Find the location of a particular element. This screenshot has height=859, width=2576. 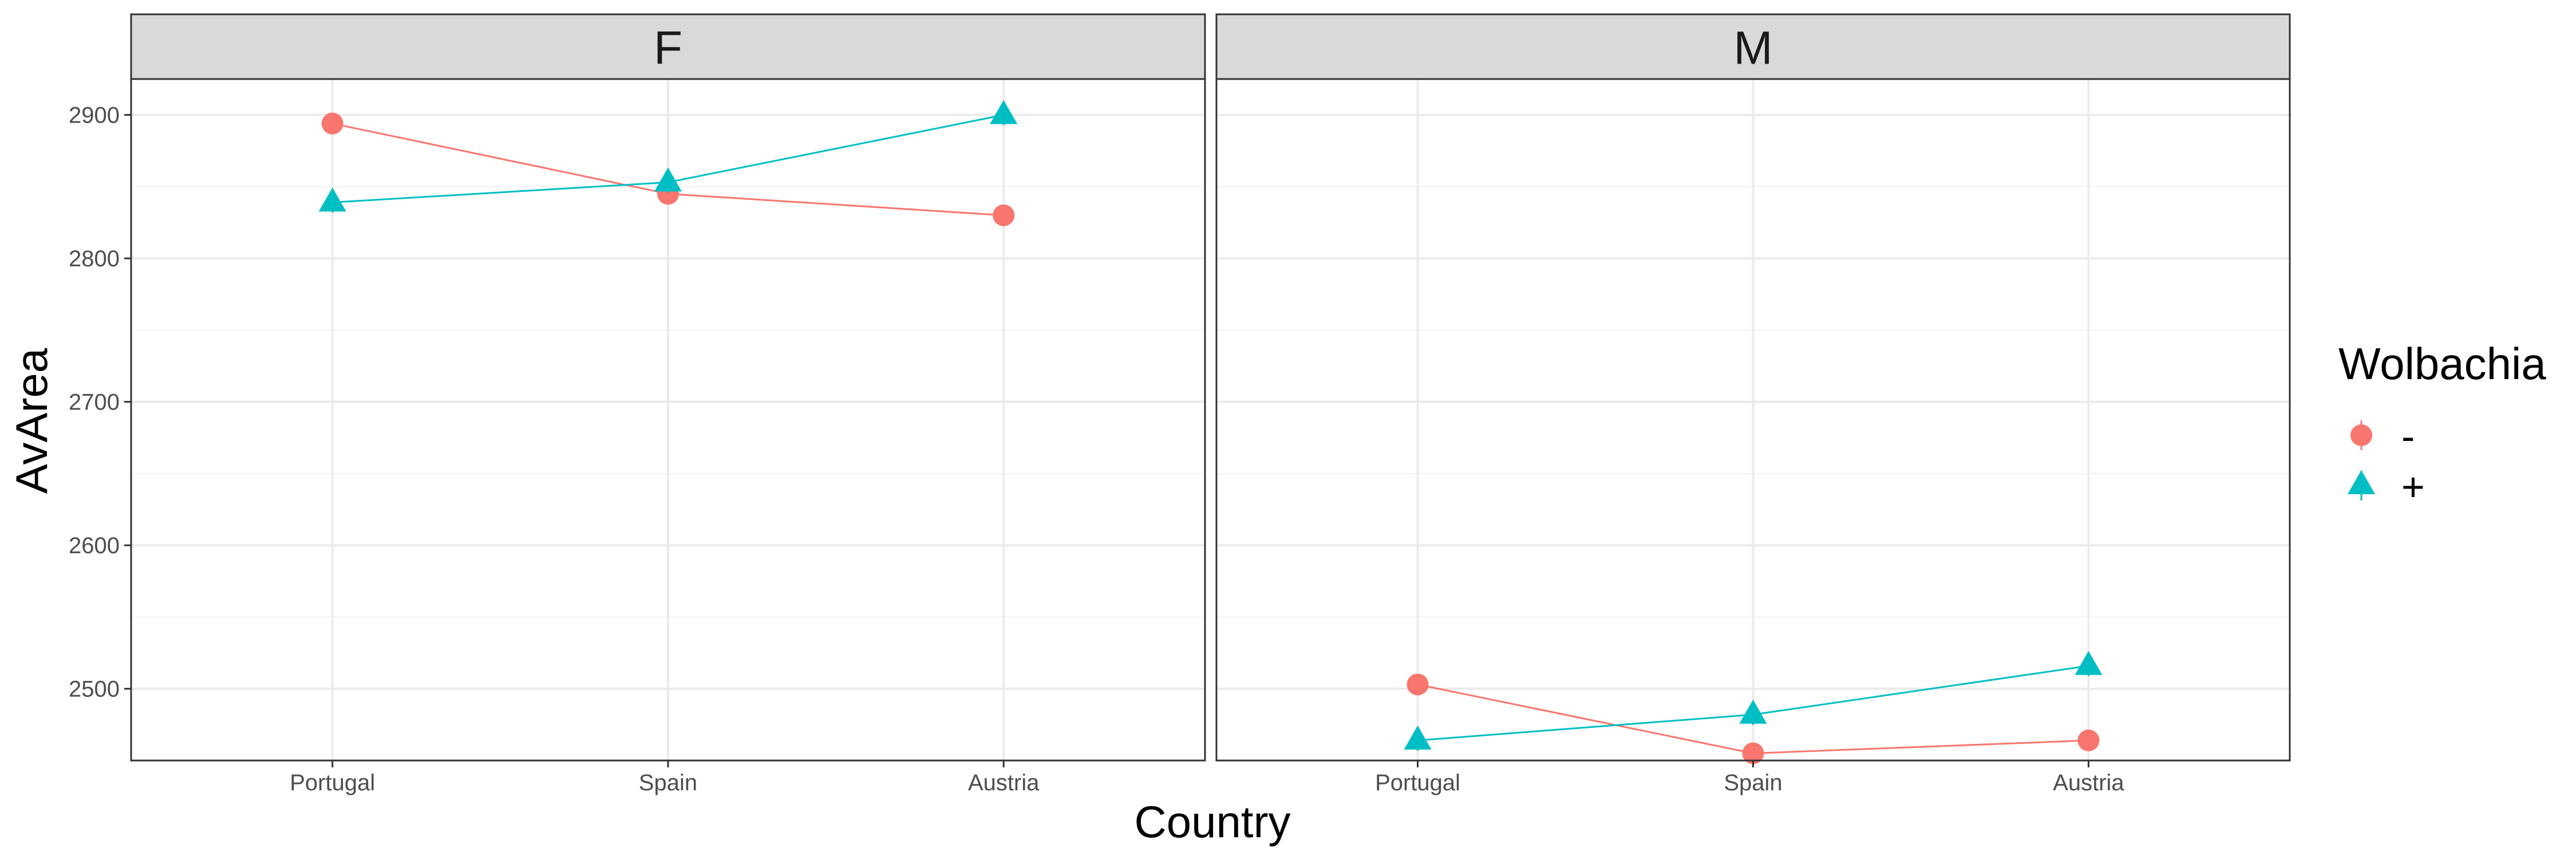

legend-item: + is located at coordinates (2386, 487).